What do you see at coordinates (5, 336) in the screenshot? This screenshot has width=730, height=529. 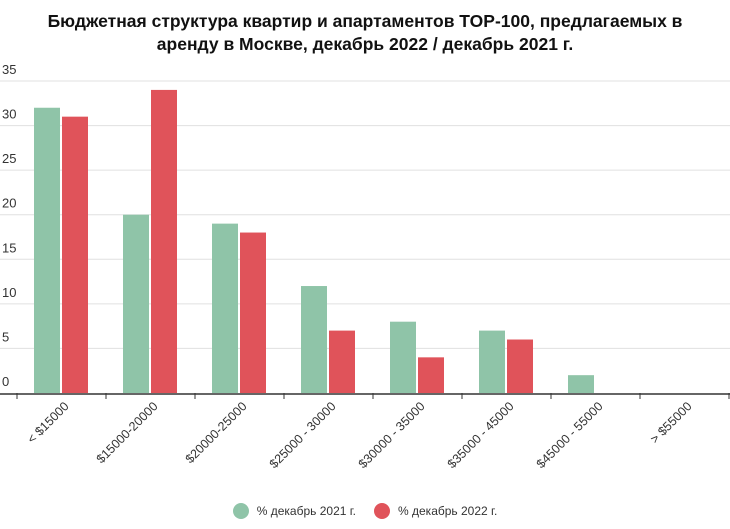 I see `y-tick-label: 5` at bounding box center [5, 336].